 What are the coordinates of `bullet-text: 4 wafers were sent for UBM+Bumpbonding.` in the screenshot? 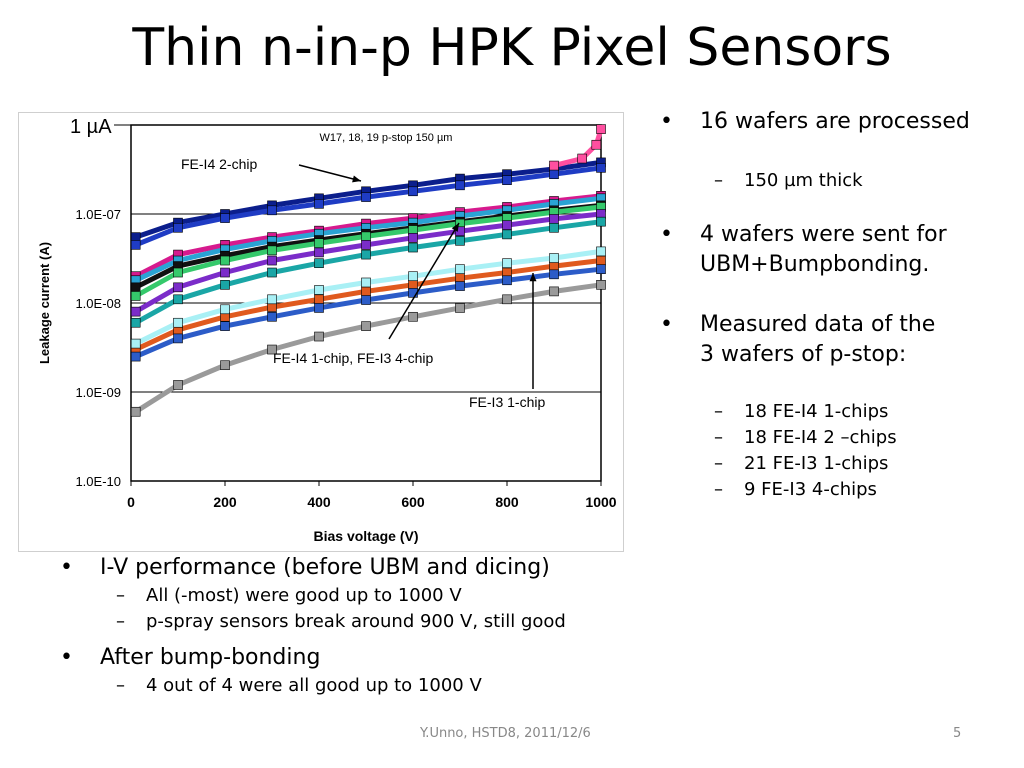 It's located at (823, 249).